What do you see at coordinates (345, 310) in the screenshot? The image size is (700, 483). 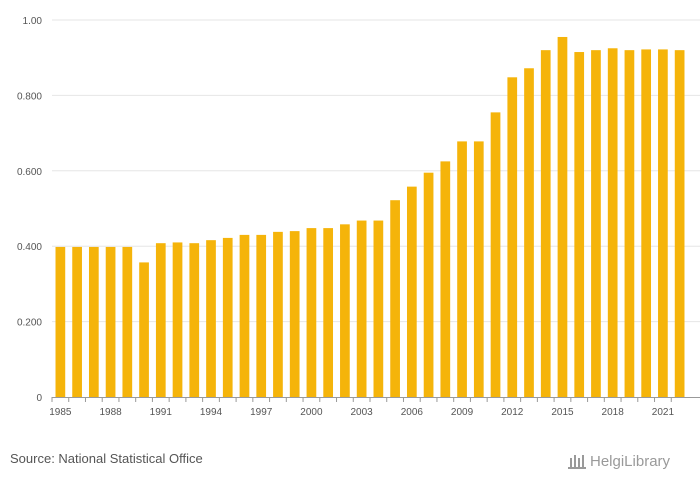 I see `bar-2002` at bounding box center [345, 310].